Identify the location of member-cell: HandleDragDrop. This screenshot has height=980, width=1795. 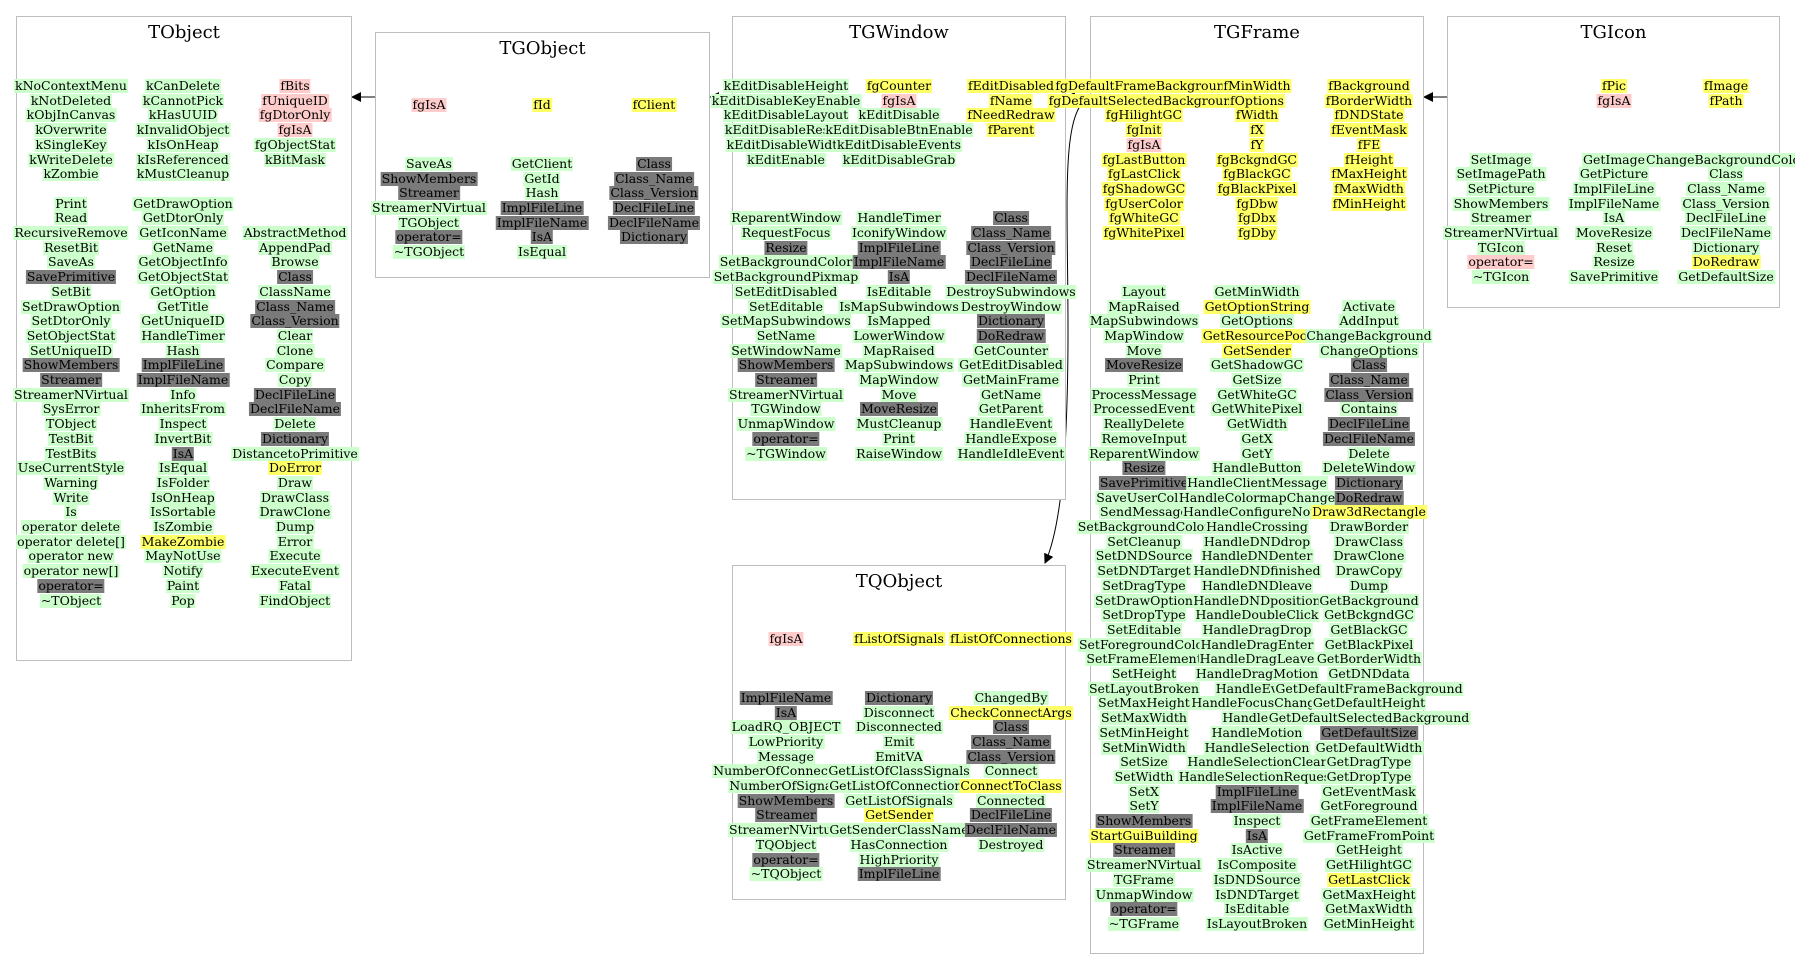
(1257, 629).